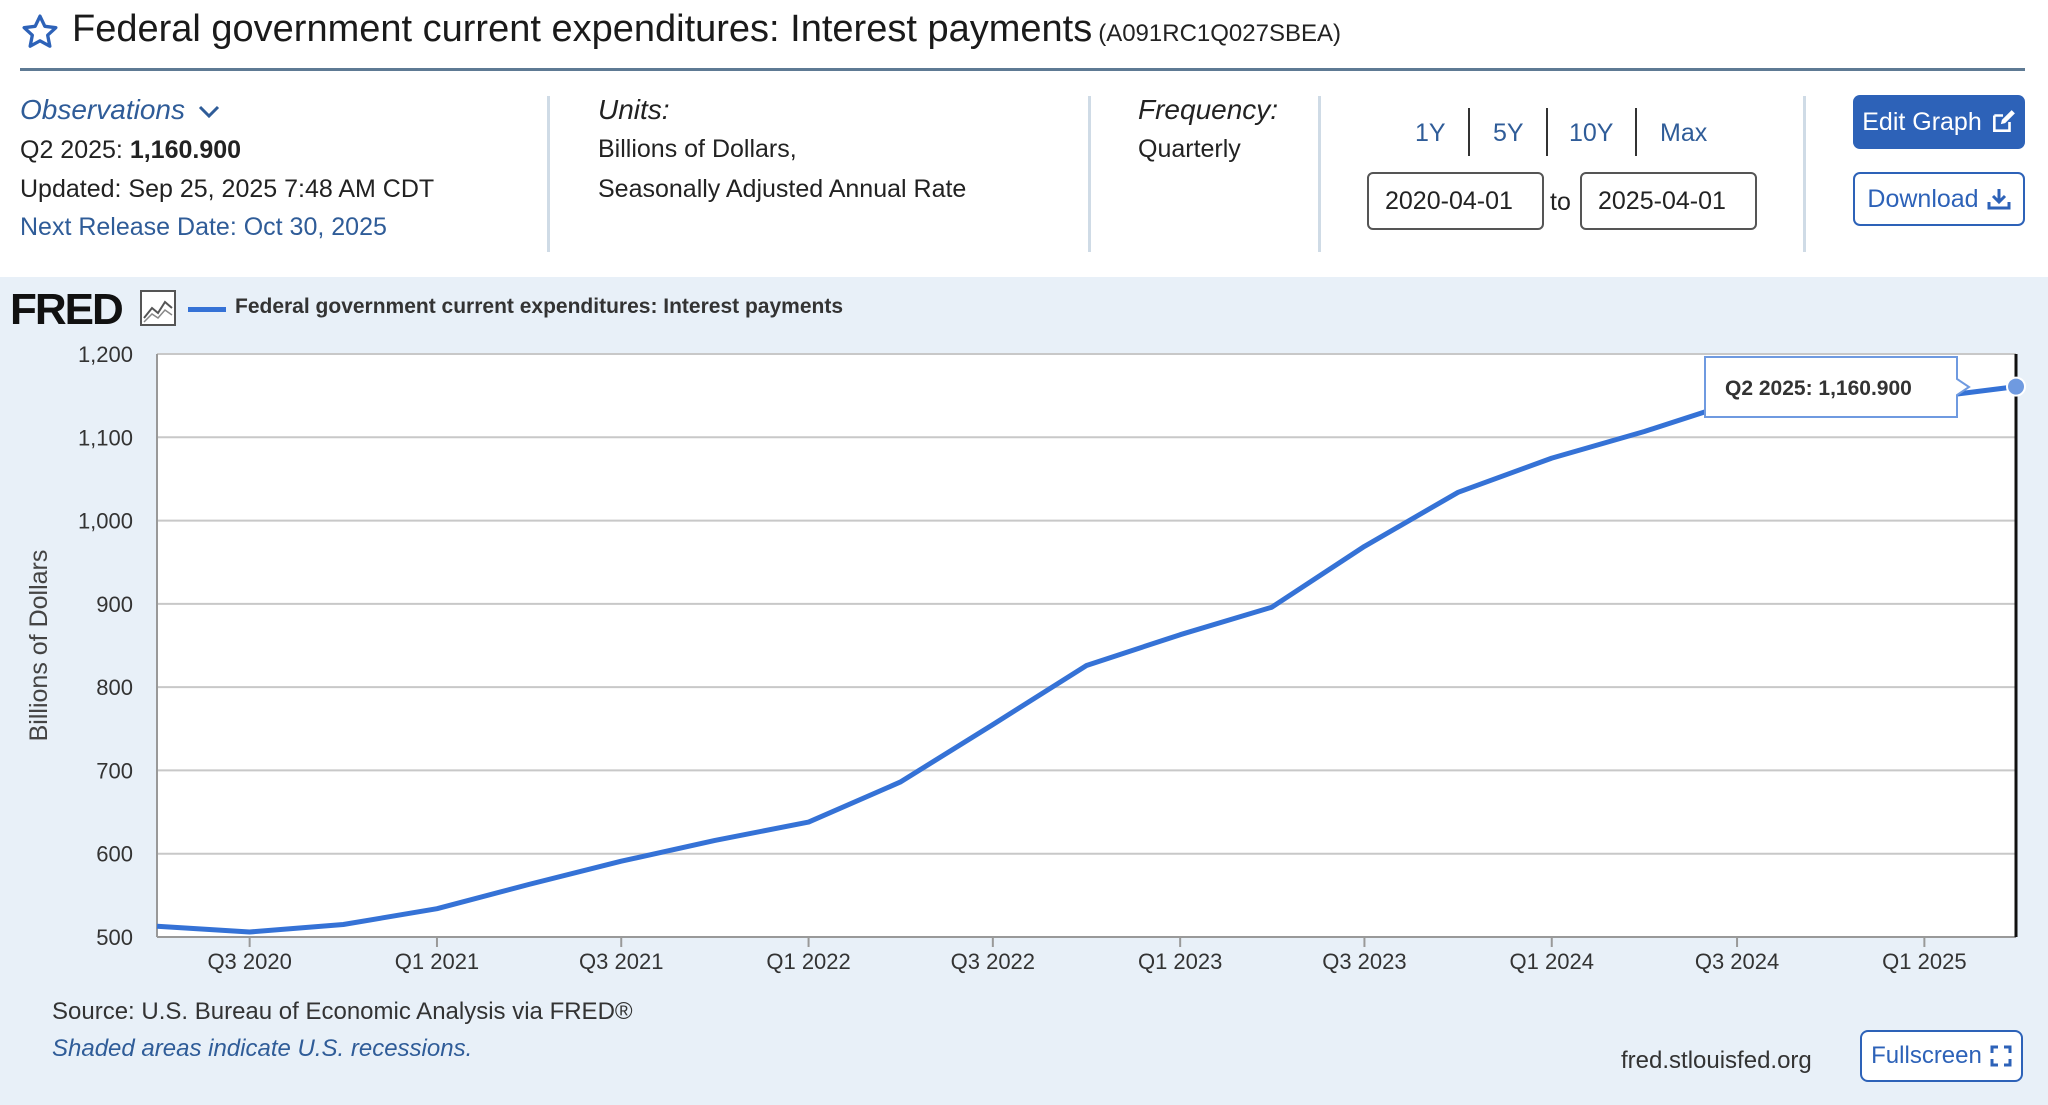 Image resolution: width=2048 pixels, height=1105 pixels. What do you see at coordinates (1737, 961) in the screenshot?
I see `x-tick-label: Q3 2024` at bounding box center [1737, 961].